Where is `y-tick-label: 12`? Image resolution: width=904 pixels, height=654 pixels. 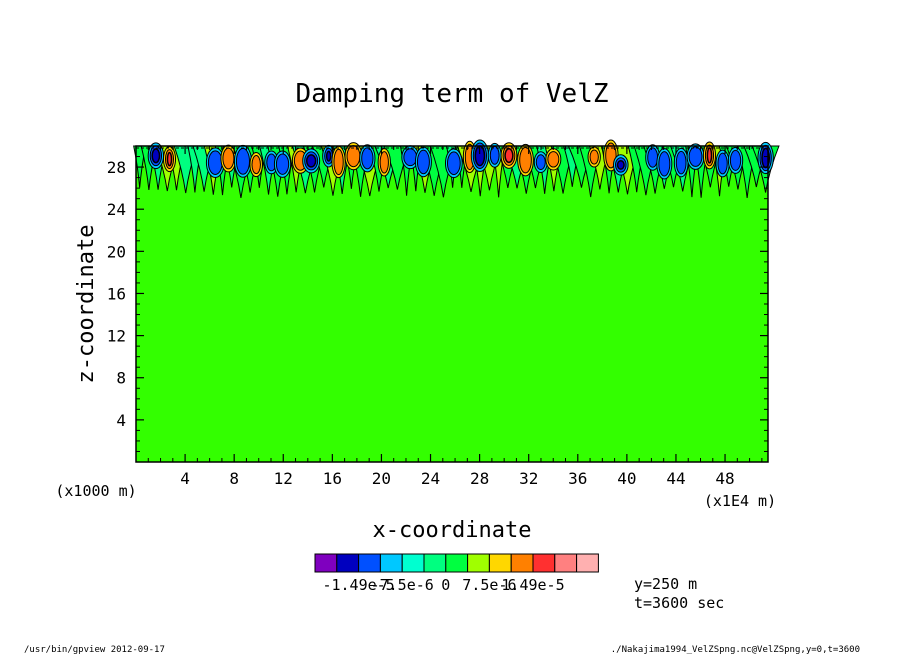 y-tick-label: 12 is located at coordinates (116, 336).